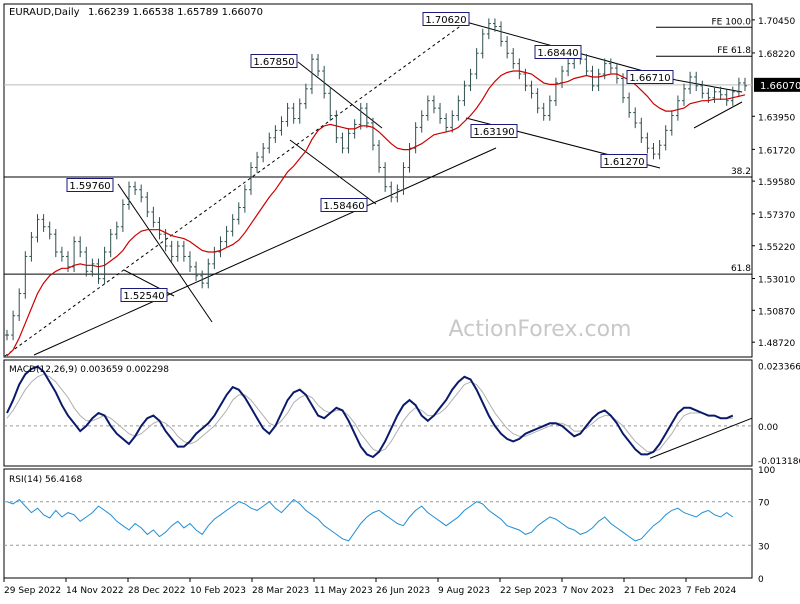  I want to click on price-annotation: 1.52540, so click(143, 296).